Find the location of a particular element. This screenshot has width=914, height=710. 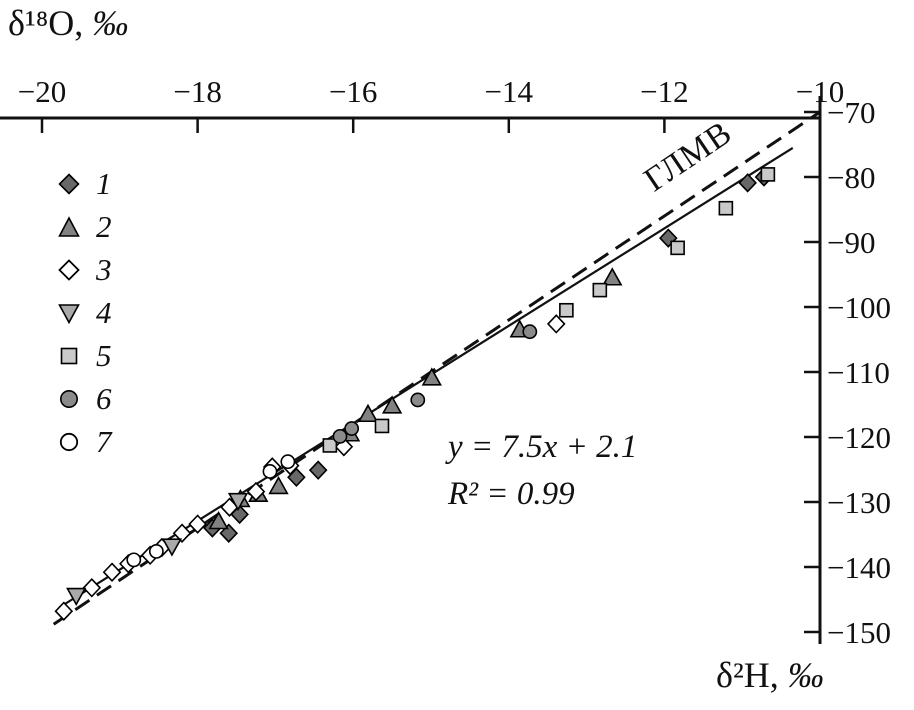

legend-label: 3 is located at coordinates (104, 269).